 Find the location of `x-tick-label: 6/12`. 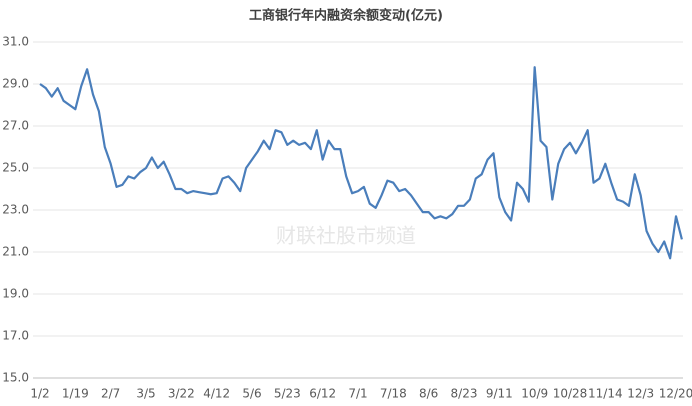

x-tick-label: 6/12 is located at coordinates (322, 394).